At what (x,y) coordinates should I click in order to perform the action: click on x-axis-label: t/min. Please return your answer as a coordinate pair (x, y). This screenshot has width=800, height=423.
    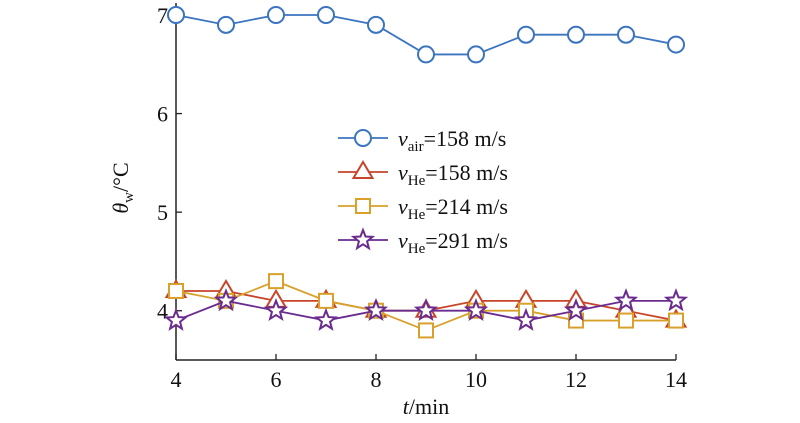
    Looking at the image, I should click on (426, 406).